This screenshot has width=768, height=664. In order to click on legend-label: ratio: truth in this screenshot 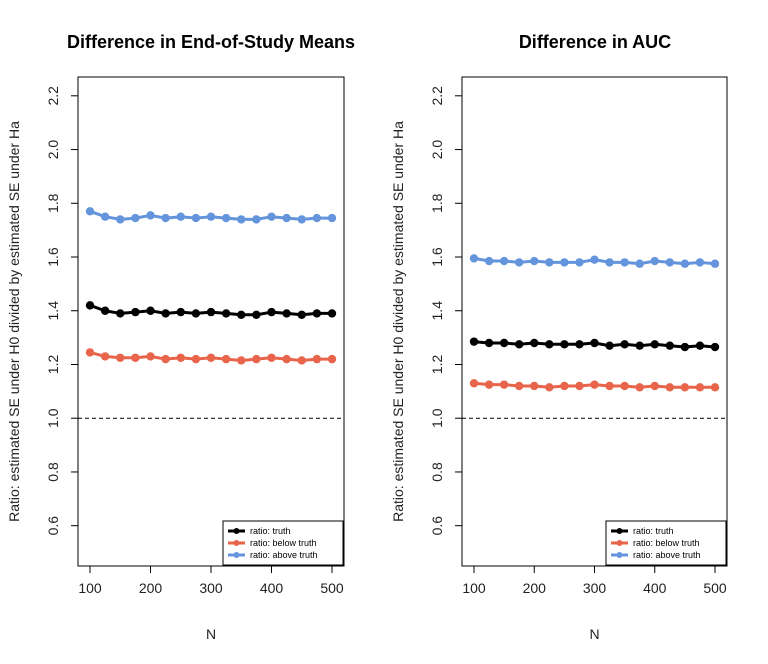, I will do `click(653, 531)`.